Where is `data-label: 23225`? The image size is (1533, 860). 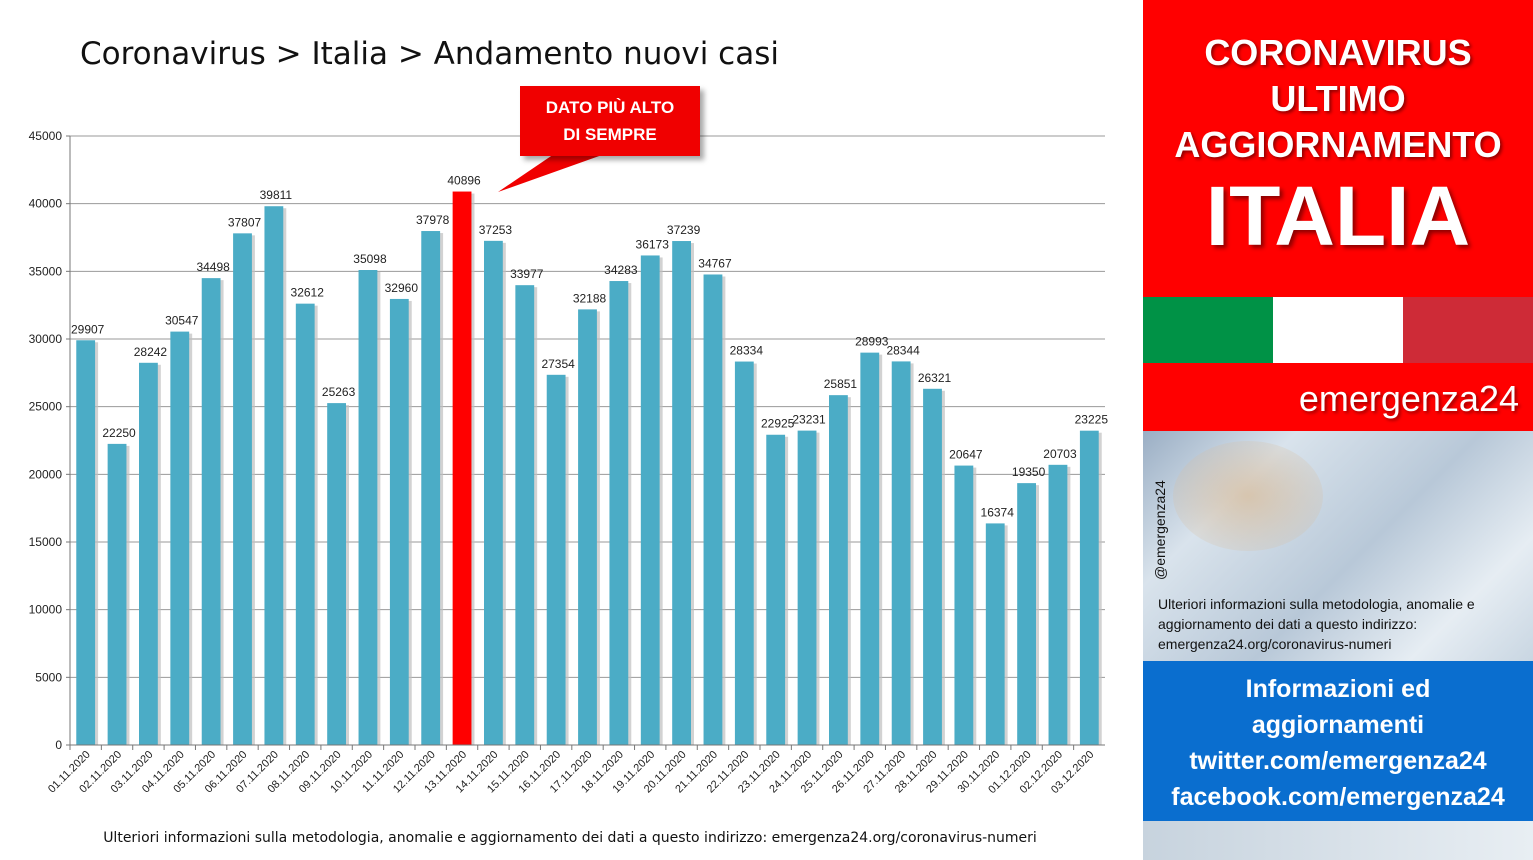
data-label: 23225 is located at coordinates (1092, 420).